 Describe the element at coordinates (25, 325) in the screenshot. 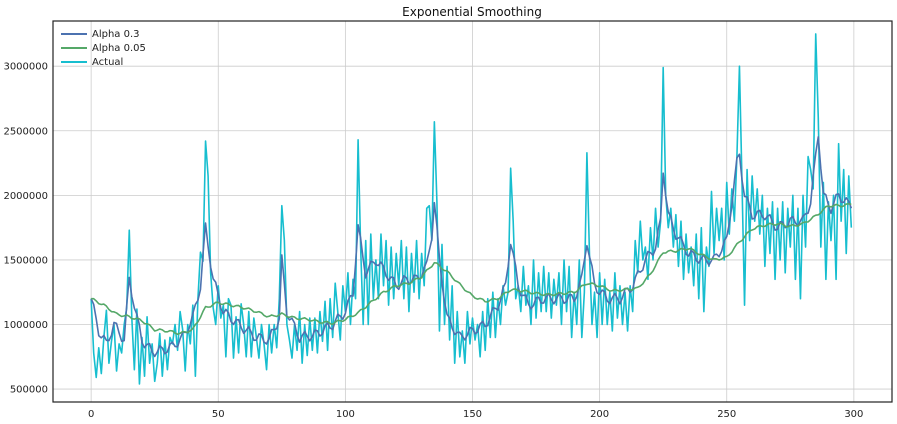

I see `y-tick-label: 1000000` at that location.